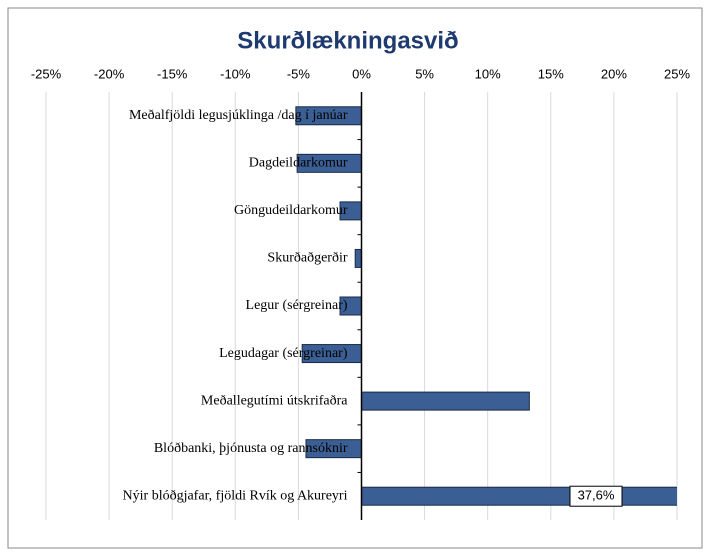  Describe the element at coordinates (299, 73) in the screenshot. I see `x-tick-label: -5%` at that location.